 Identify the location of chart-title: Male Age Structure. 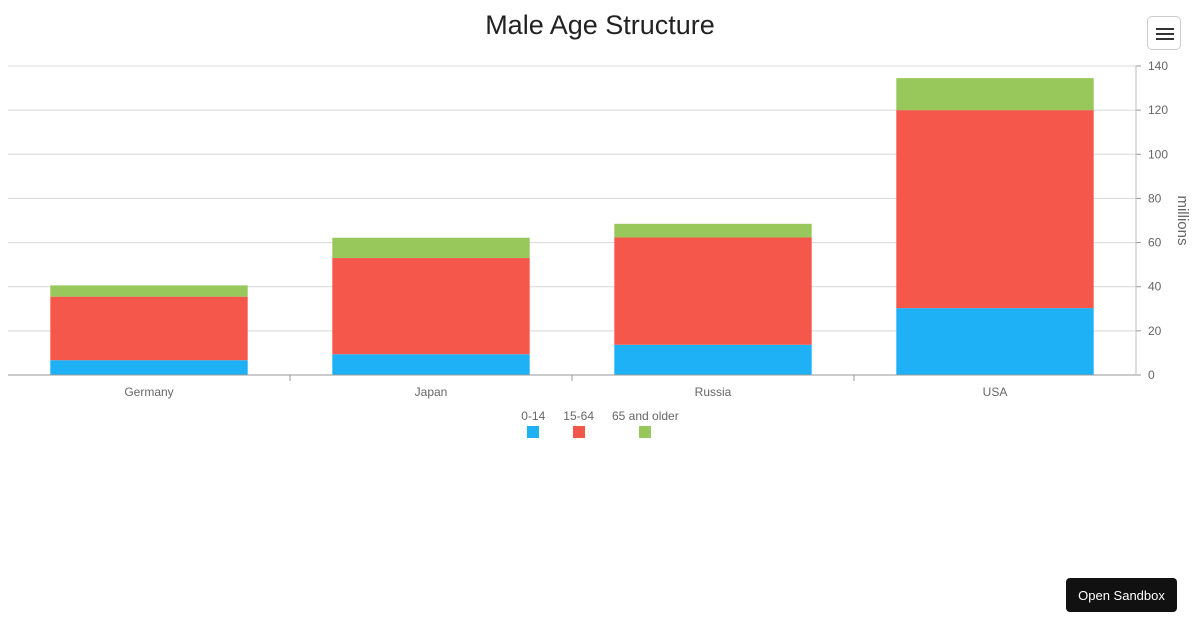
(600, 25).